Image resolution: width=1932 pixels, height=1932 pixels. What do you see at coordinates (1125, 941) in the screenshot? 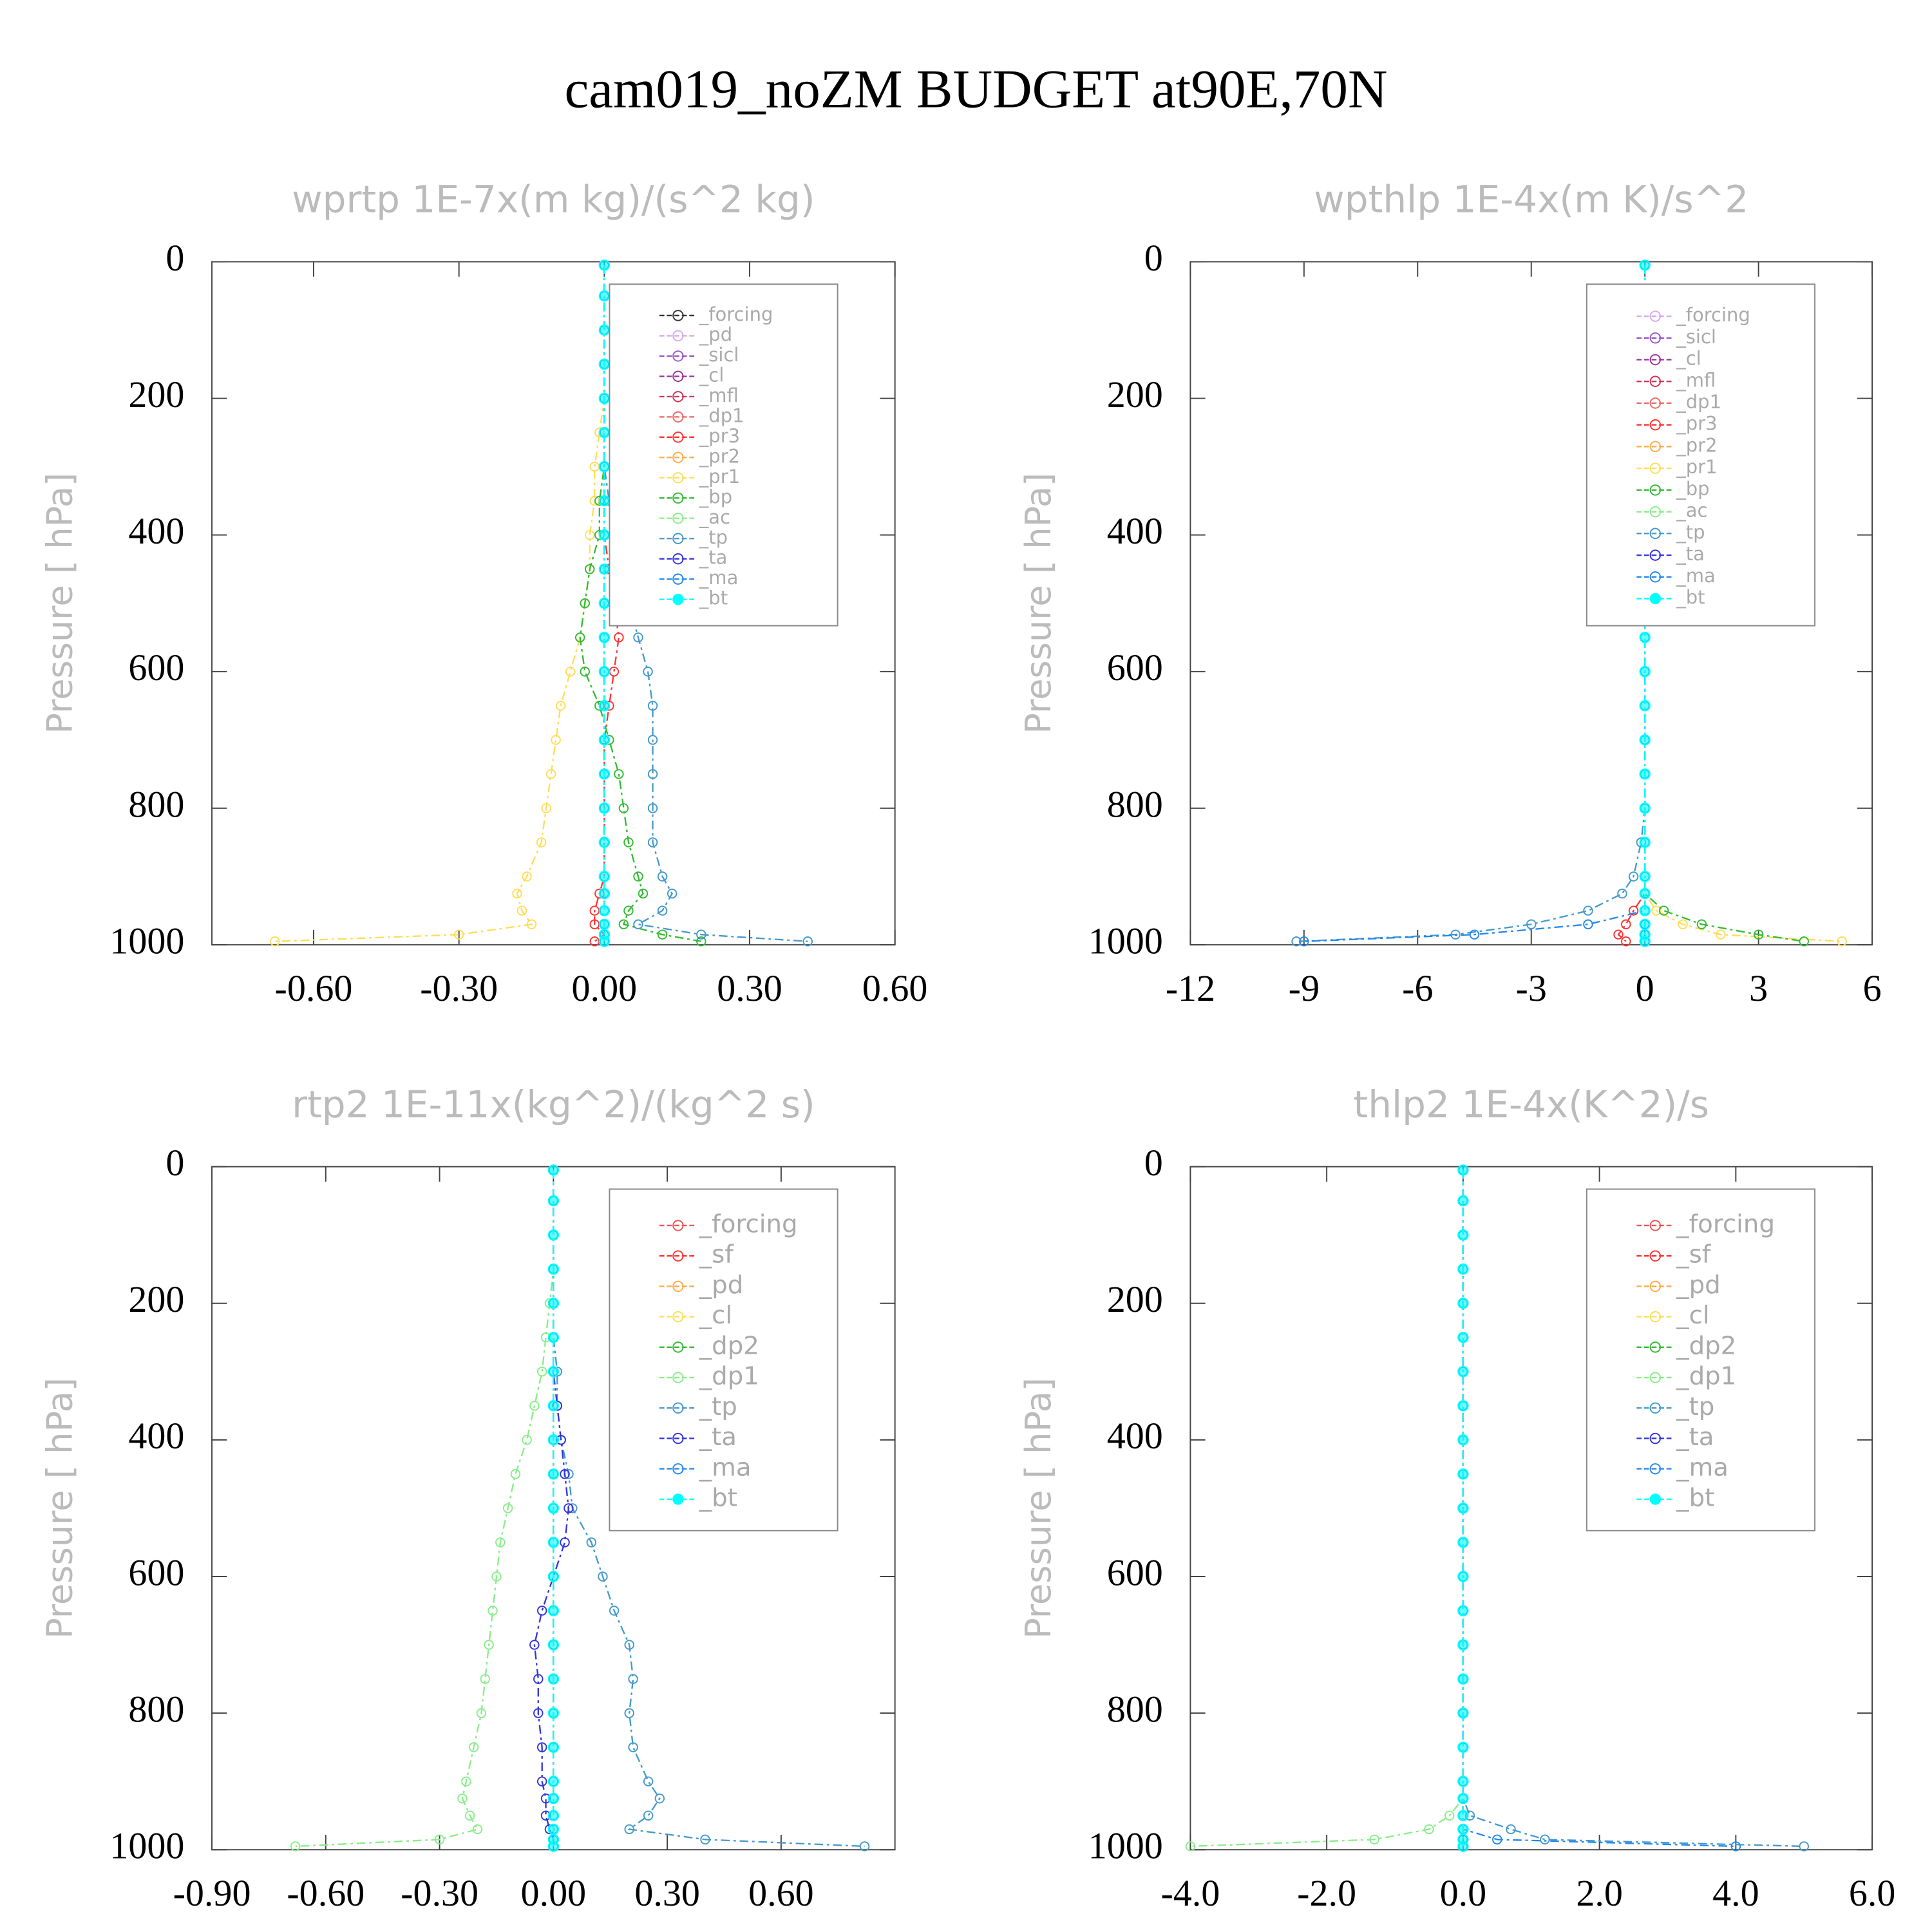
I see `y-tick-label: 1000` at bounding box center [1125, 941].